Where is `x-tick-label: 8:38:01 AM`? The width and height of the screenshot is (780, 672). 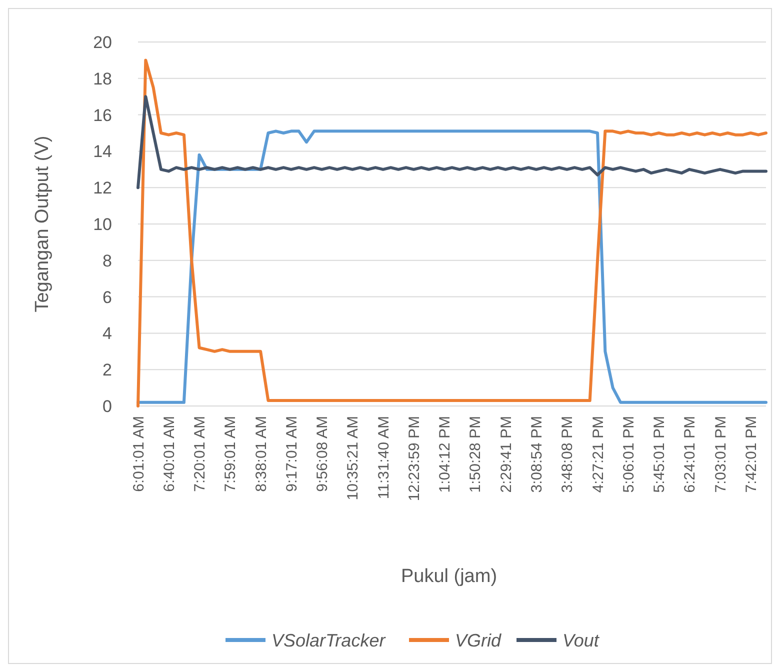
x-tick-label: 8:38:01 AM is located at coordinates (261, 454).